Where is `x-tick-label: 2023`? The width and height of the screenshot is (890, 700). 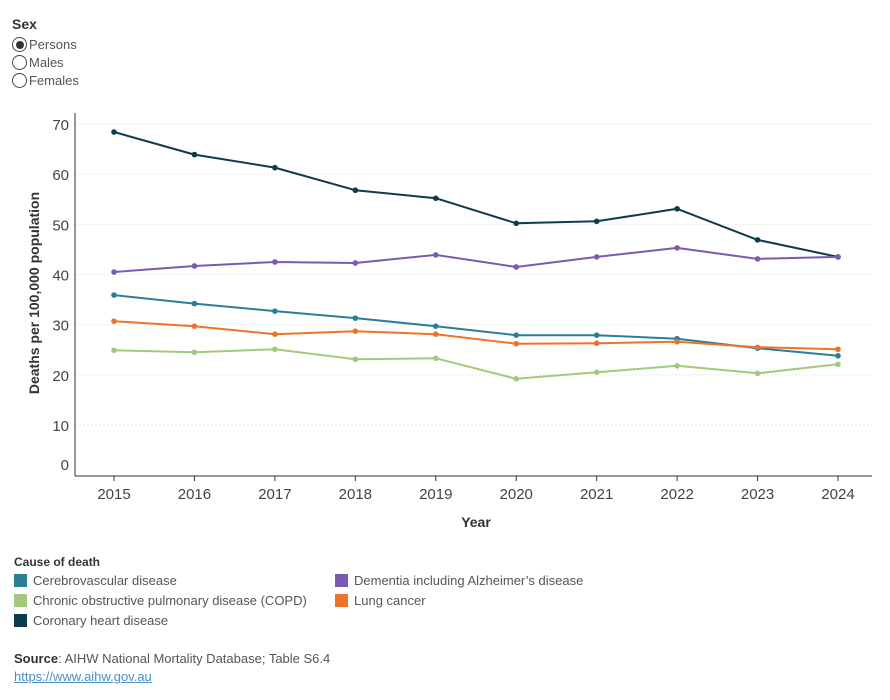
x-tick-label: 2023 is located at coordinates (757, 494).